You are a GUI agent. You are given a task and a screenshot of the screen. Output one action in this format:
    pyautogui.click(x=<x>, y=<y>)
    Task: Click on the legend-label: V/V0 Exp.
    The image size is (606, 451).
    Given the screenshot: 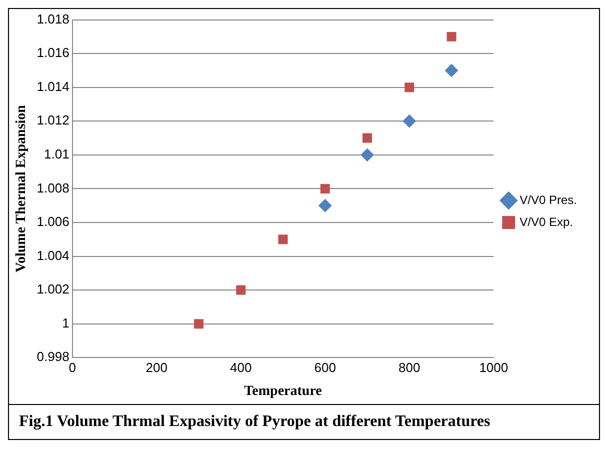 What is the action you would take?
    pyautogui.click(x=547, y=221)
    